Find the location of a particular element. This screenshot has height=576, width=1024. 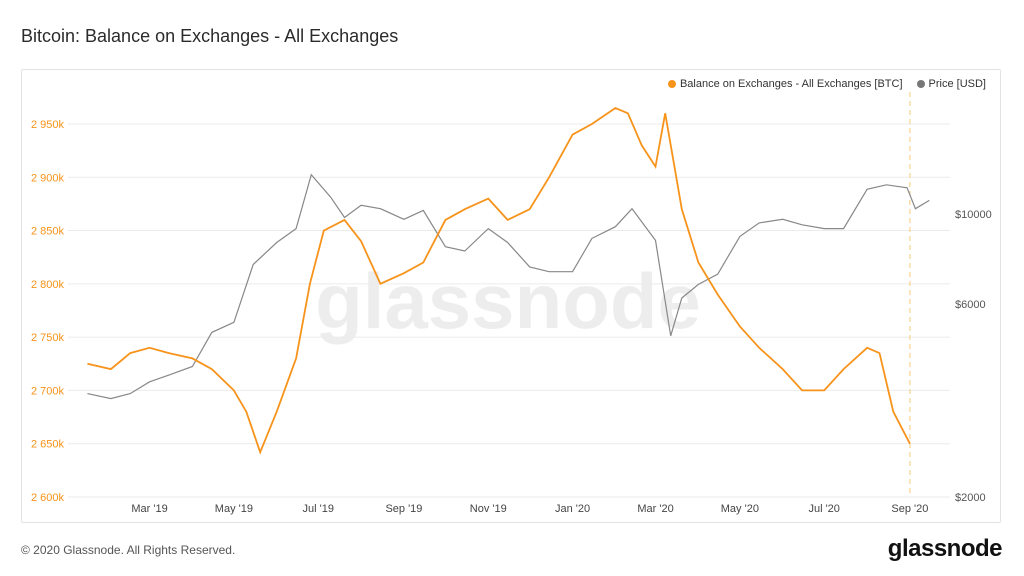

legend-balance-dot is located at coordinates (671, 84).